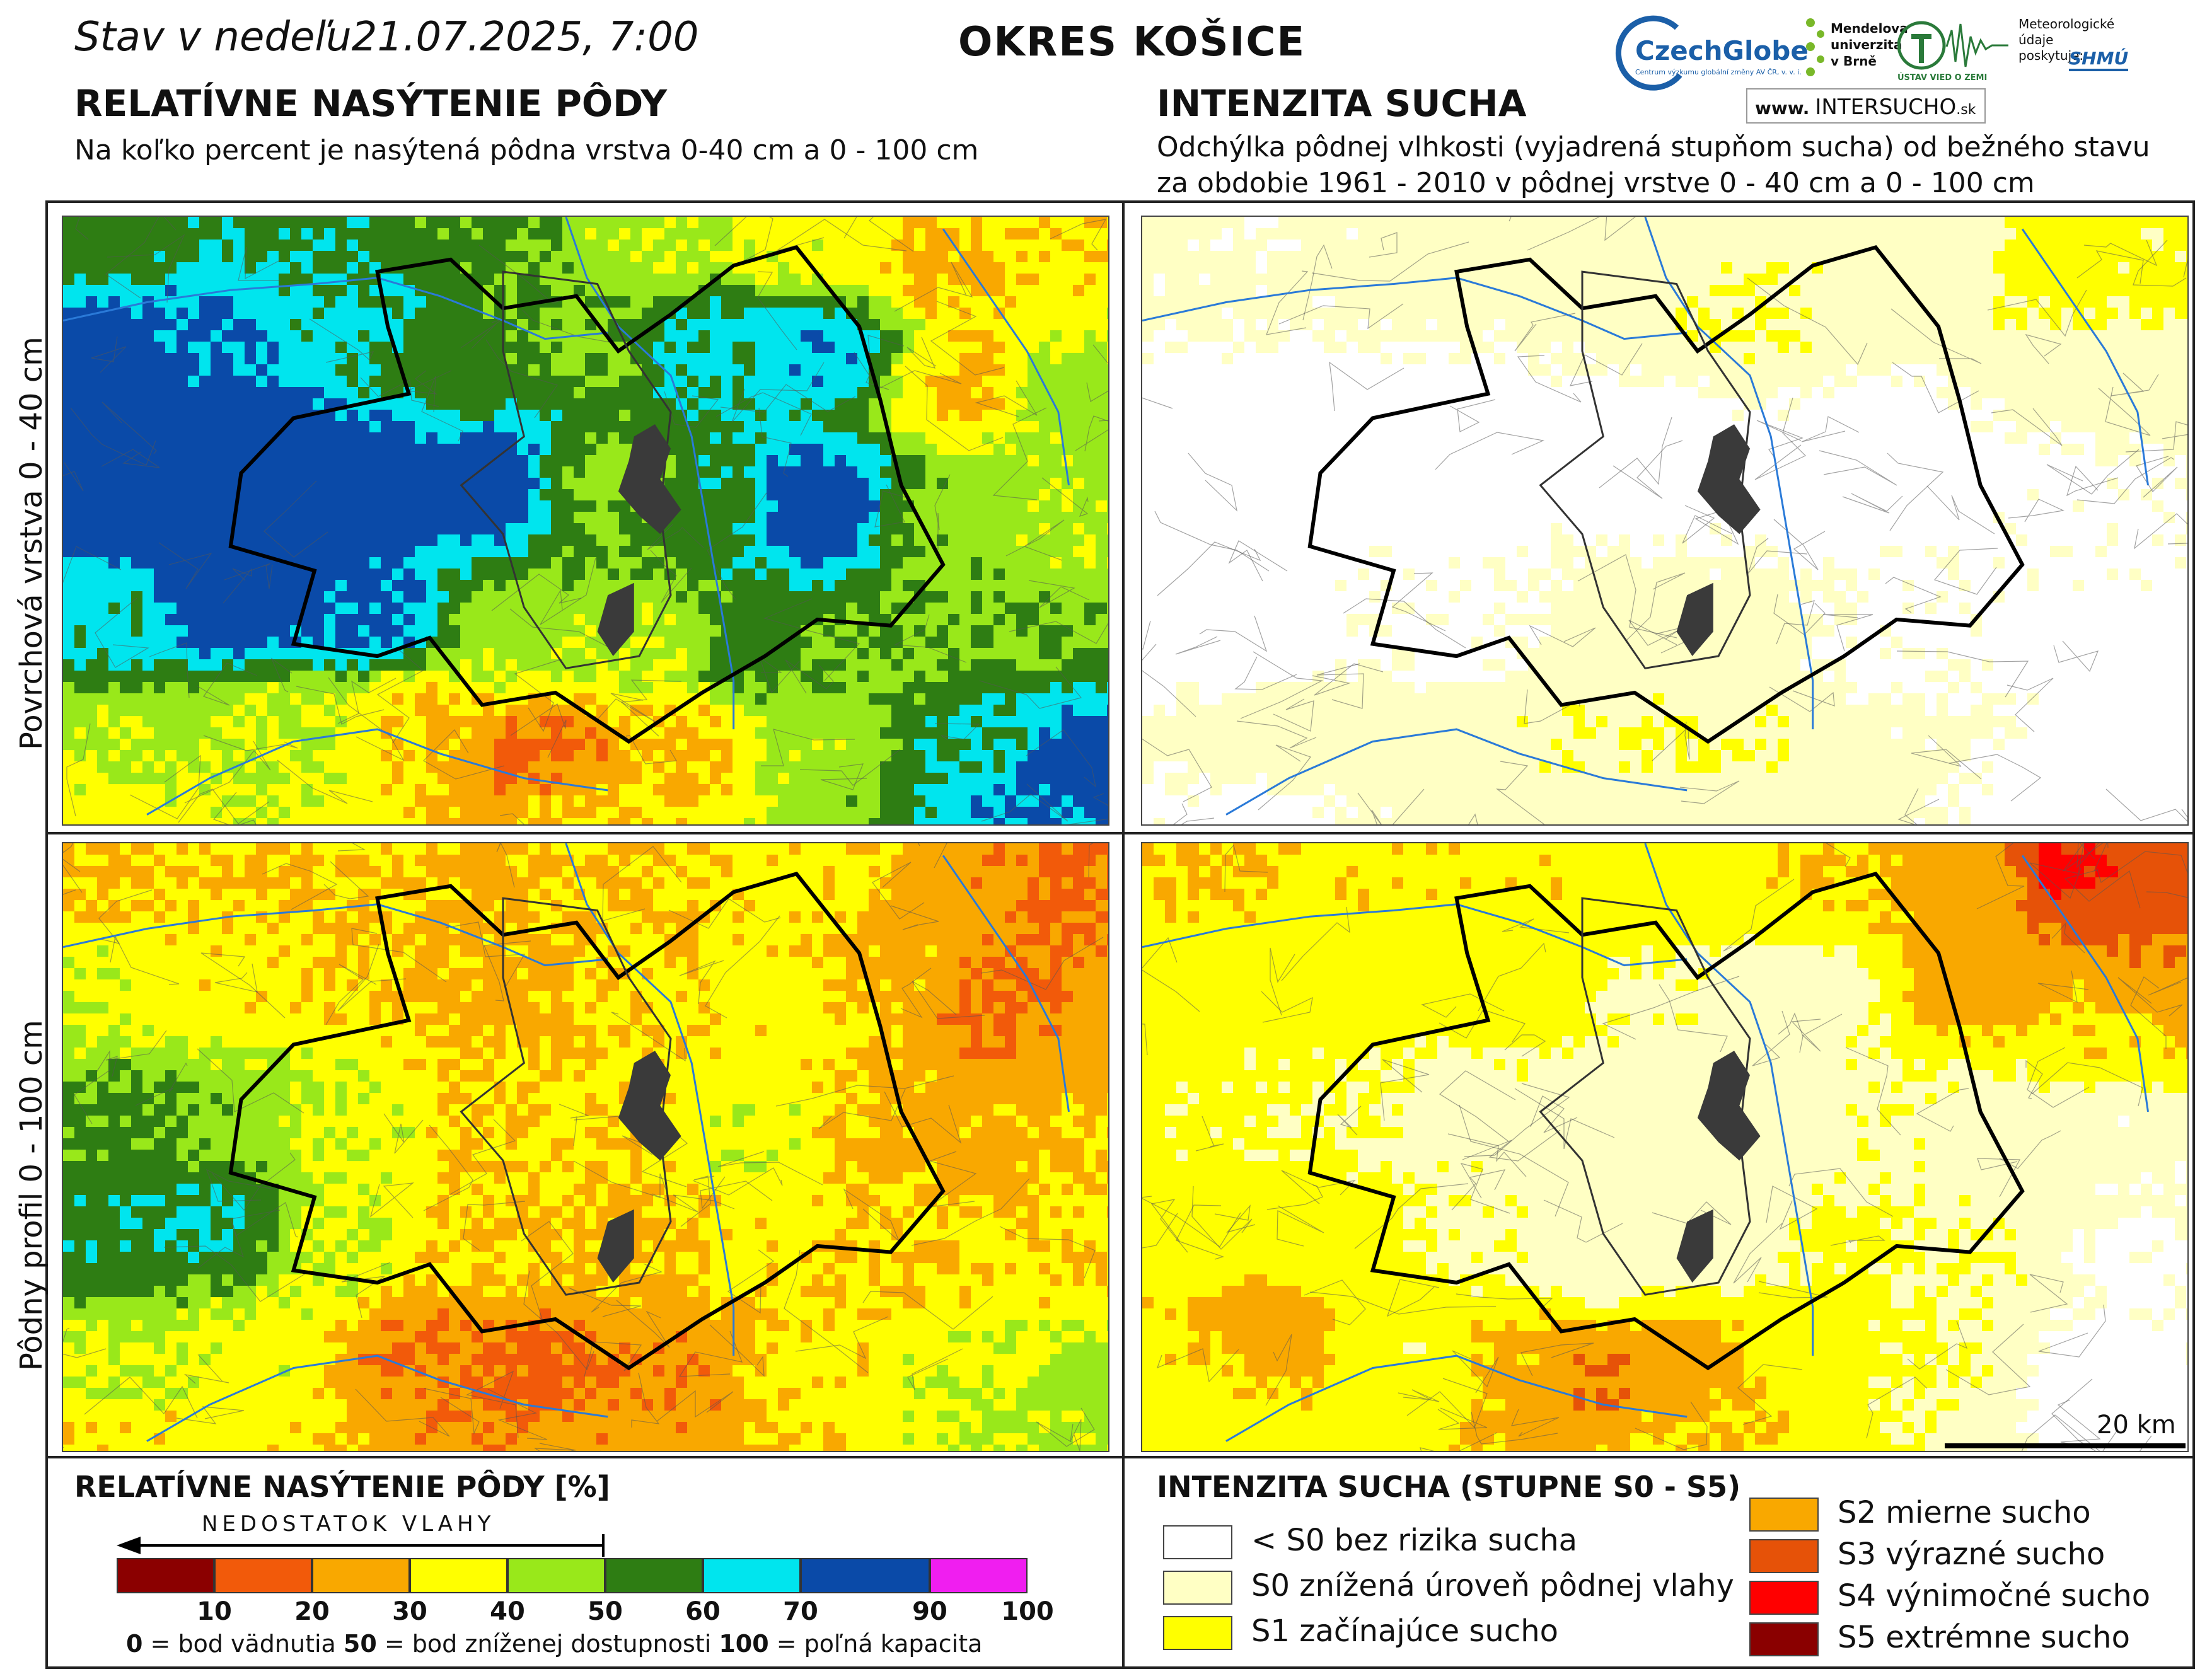 This screenshot has height=1674, width=2212. Describe the element at coordinates (703, 1611) in the screenshot. I see `tick-label: 60` at that location.